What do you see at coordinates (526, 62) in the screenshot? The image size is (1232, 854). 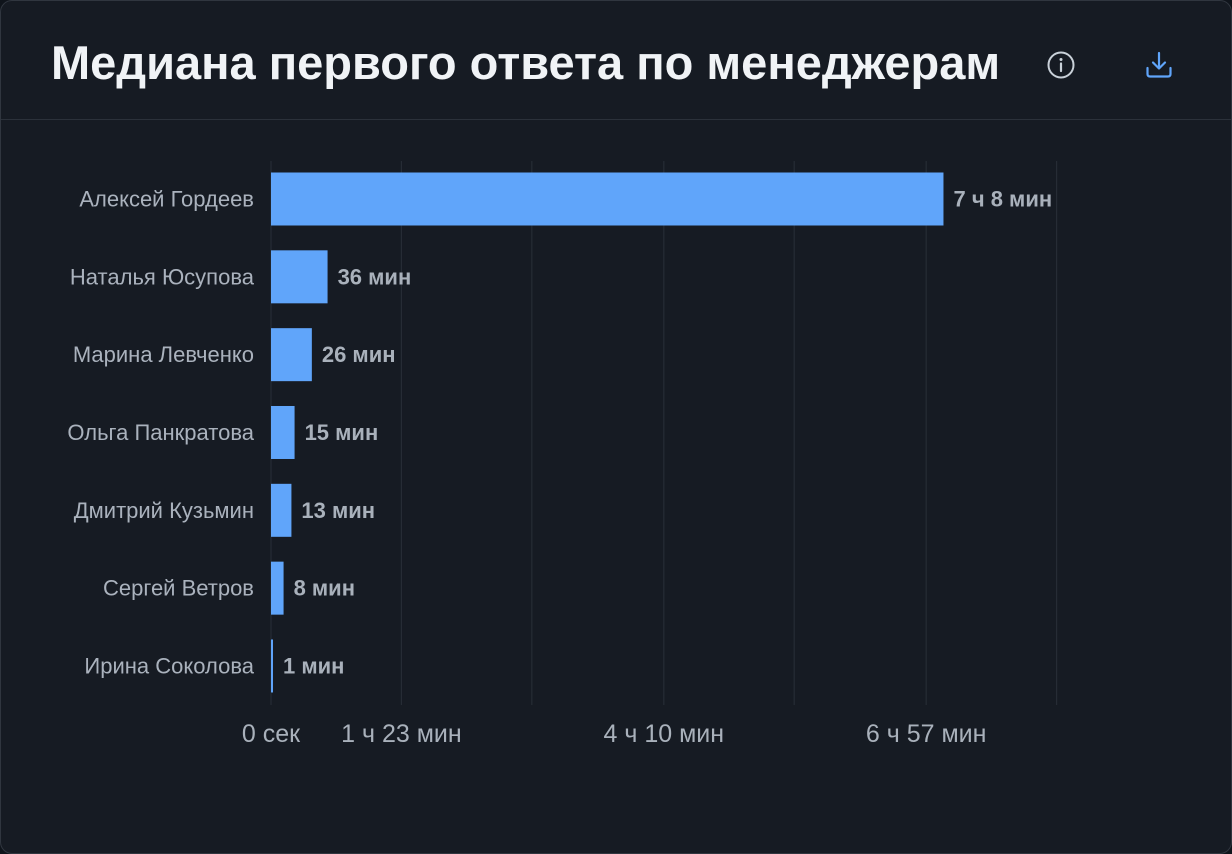 I see `chart-title: Медиана первого ответа по менеджерам` at bounding box center [526, 62].